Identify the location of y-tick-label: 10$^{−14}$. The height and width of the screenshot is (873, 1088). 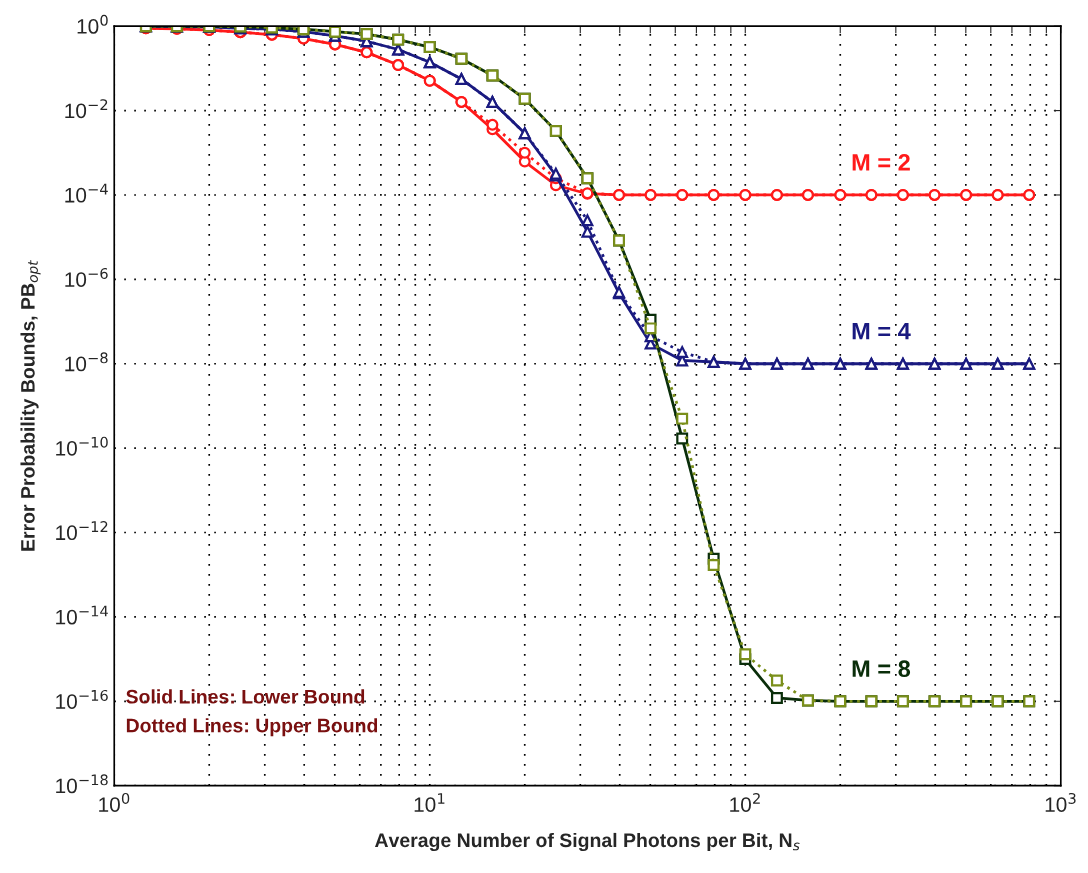
(82, 615).